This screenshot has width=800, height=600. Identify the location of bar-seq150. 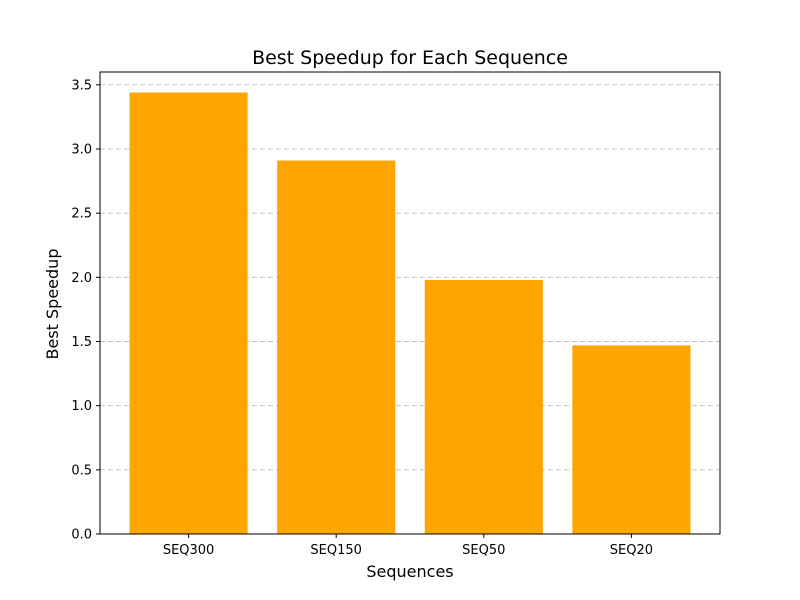
(336, 347).